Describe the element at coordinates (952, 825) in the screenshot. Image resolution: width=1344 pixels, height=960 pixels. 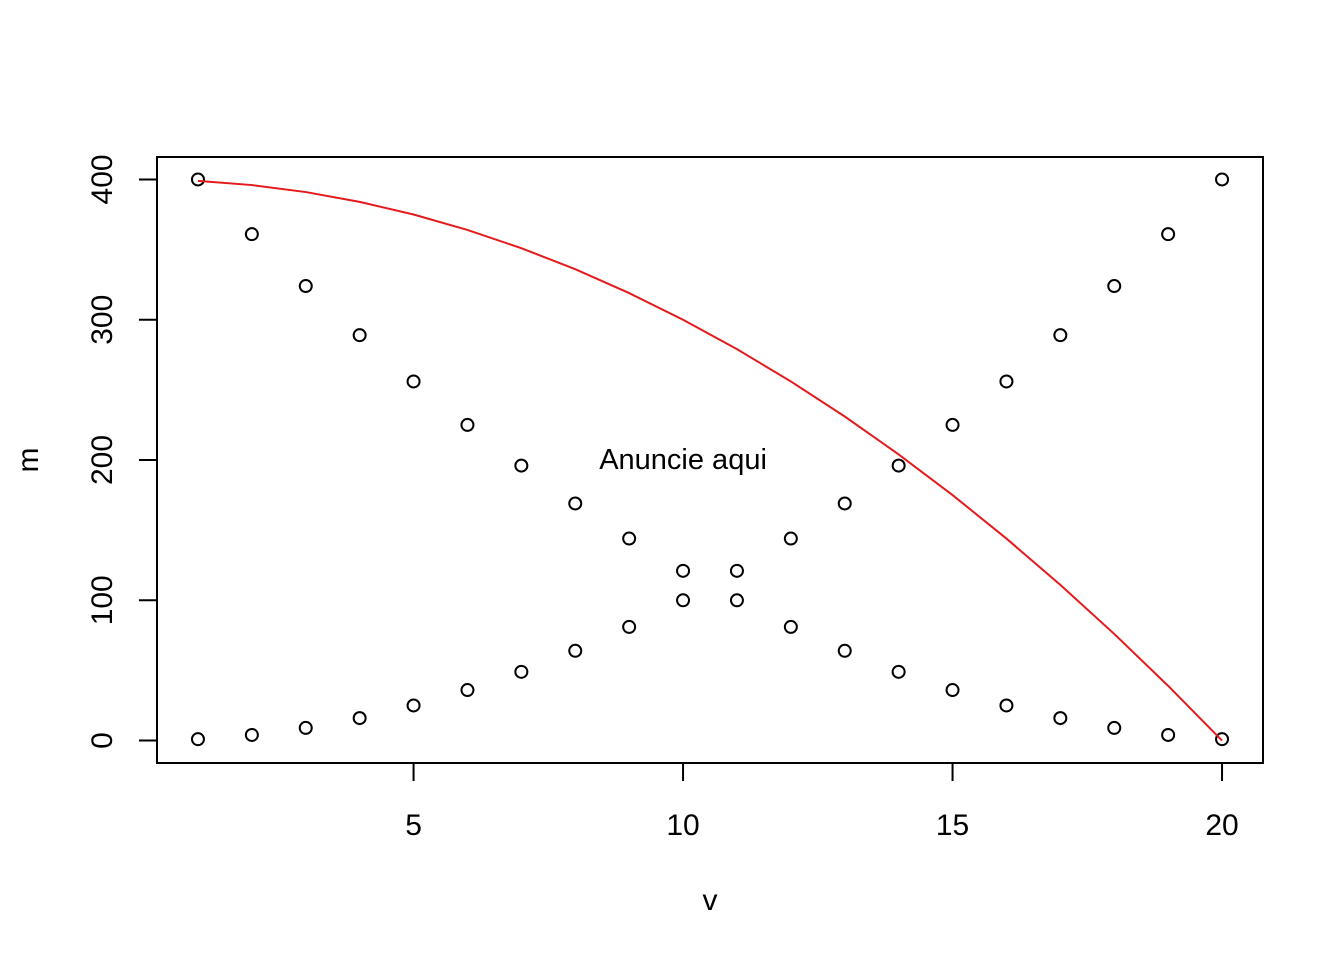
I see `x-tick-label: 15` at that location.